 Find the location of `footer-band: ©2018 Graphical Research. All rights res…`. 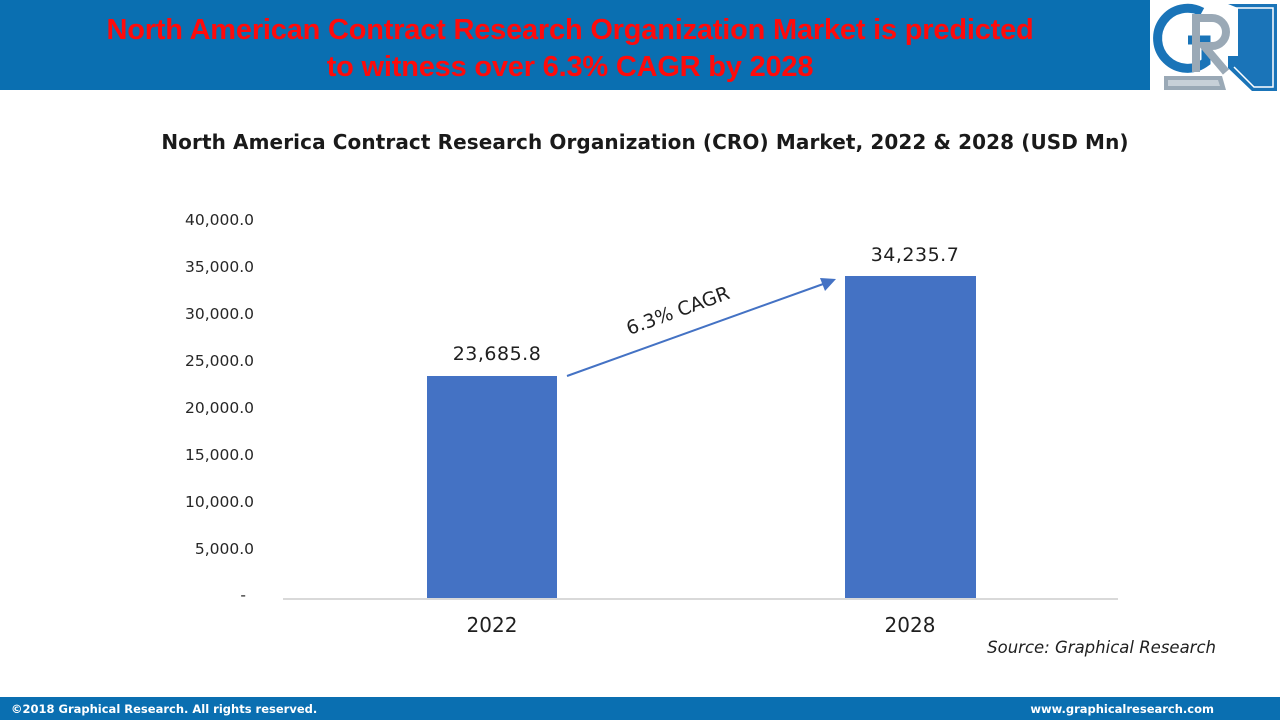

footer-band: ©2018 Graphical Research. All rights res… is located at coordinates (640, 708).